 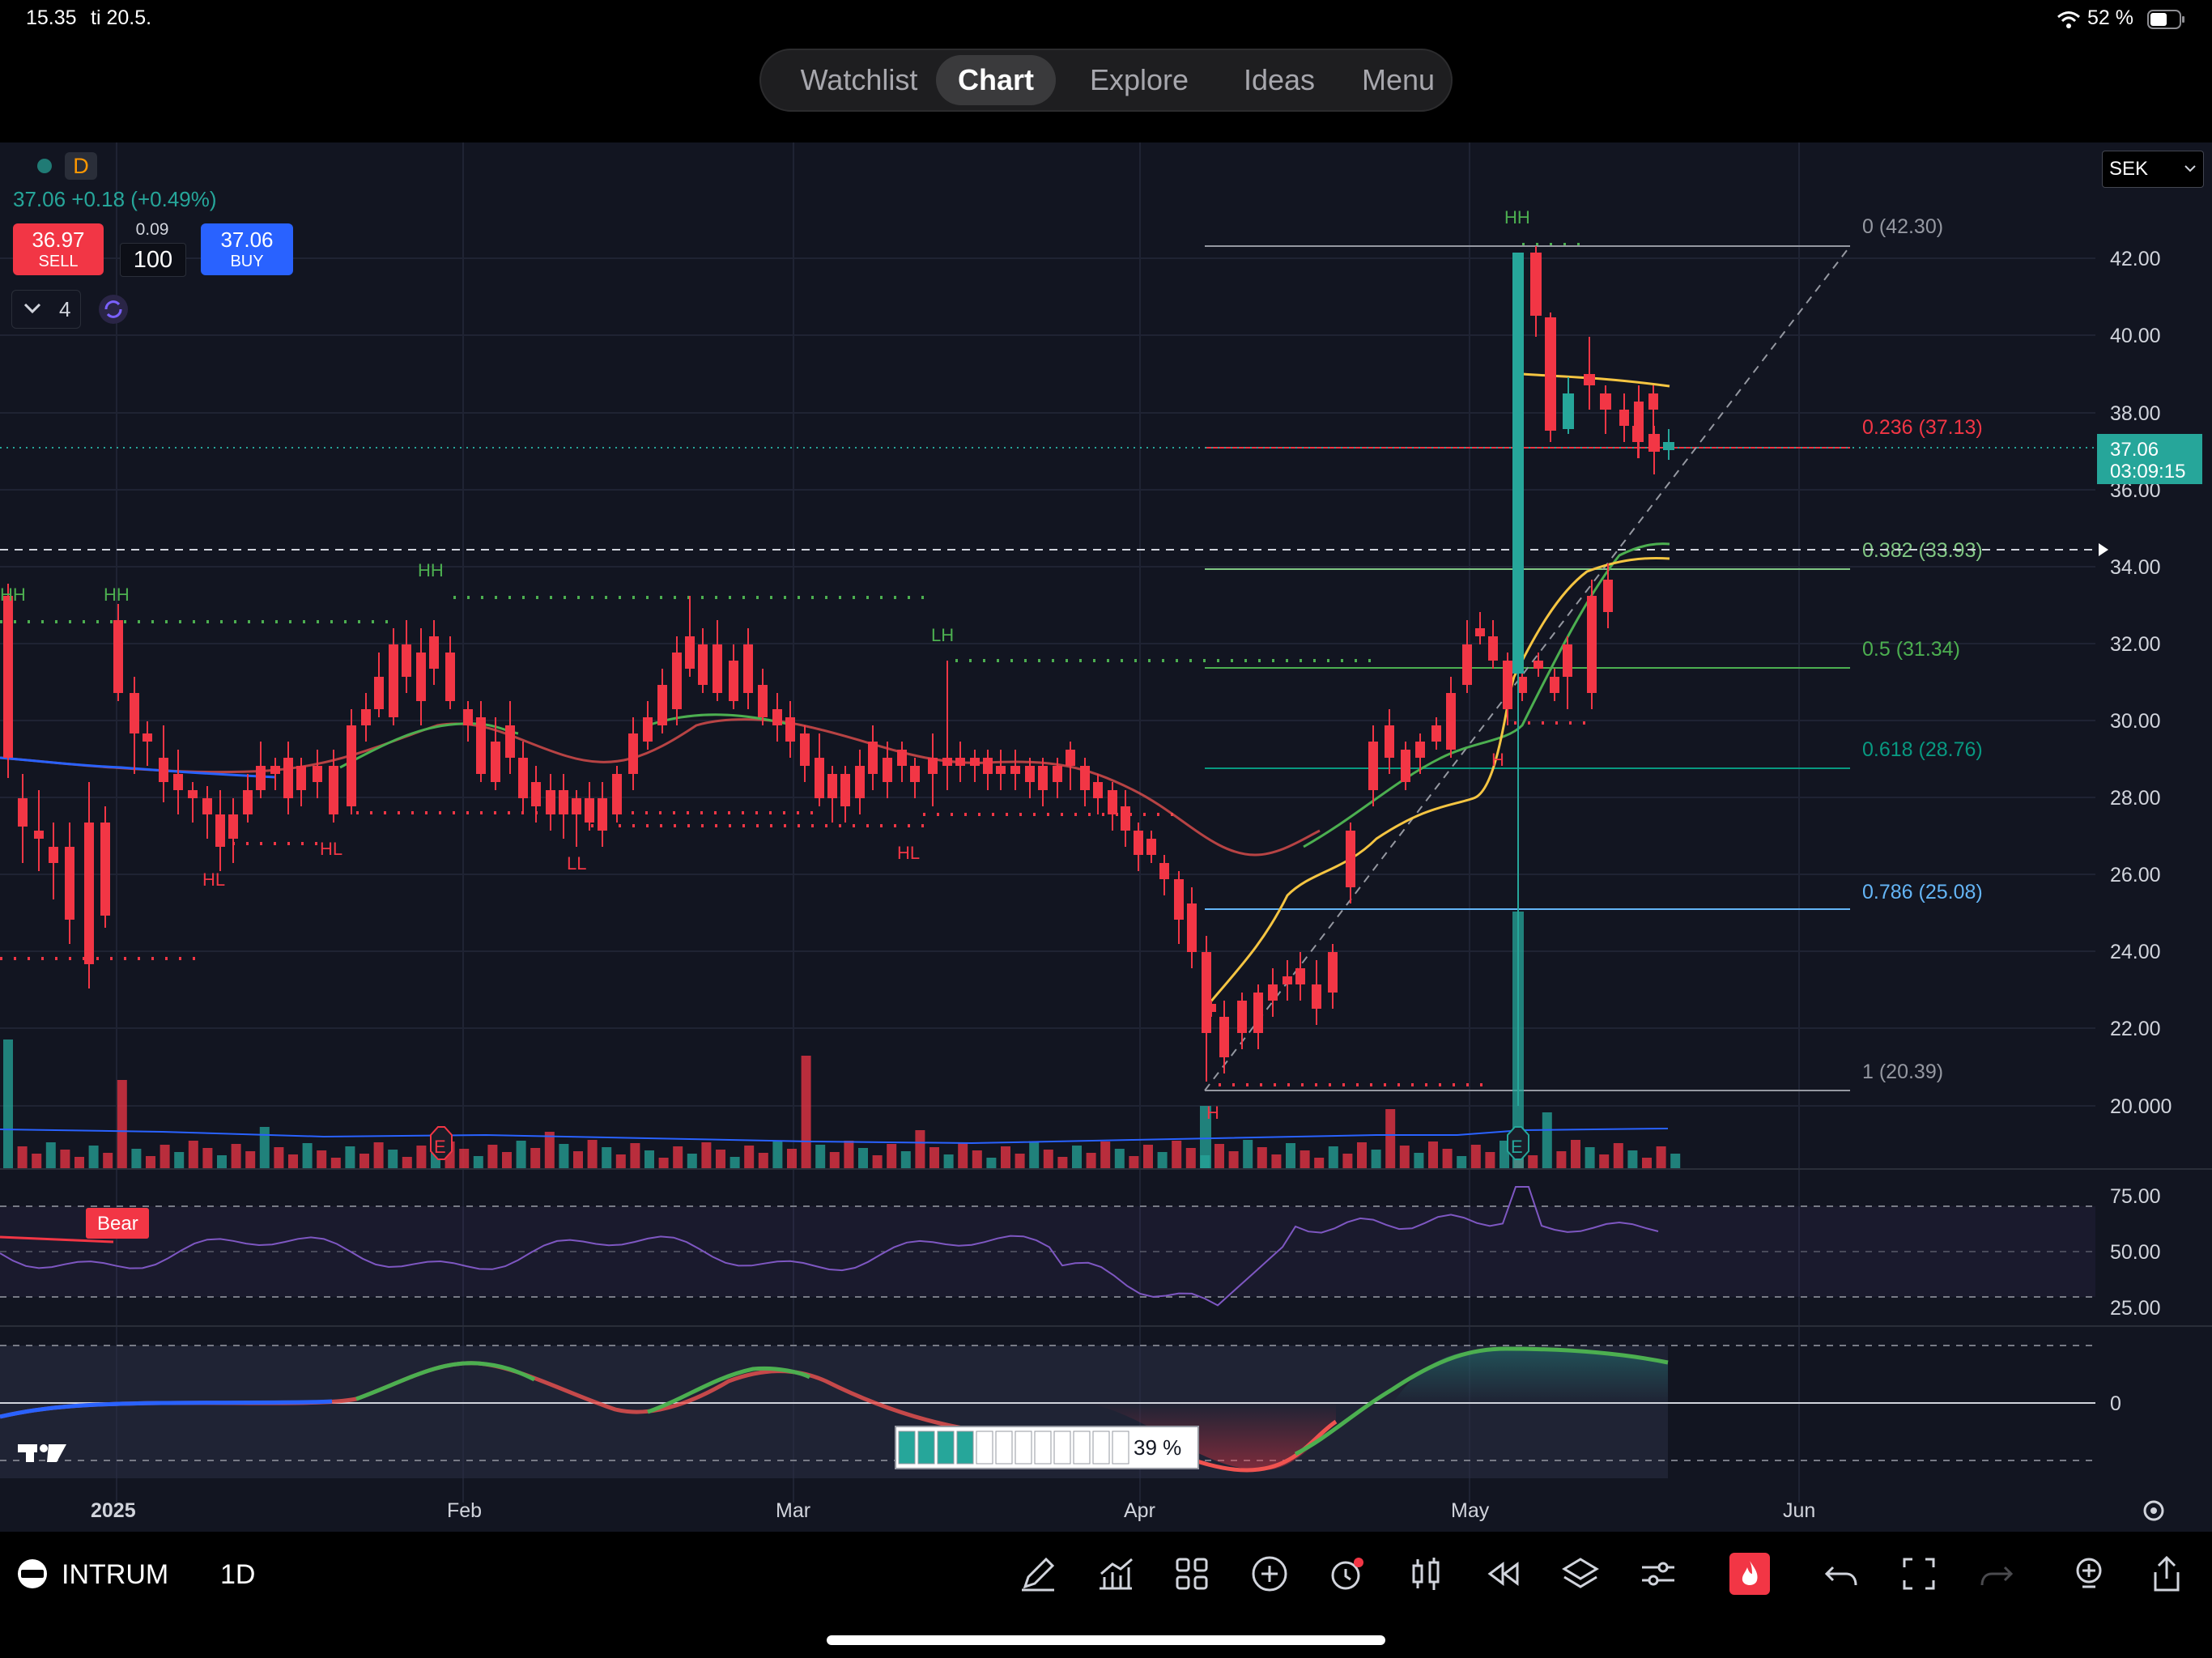 What do you see at coordinates (81, 166) in the screenshot?
I see `interval-badge: D` at bounding box center [81, 166].